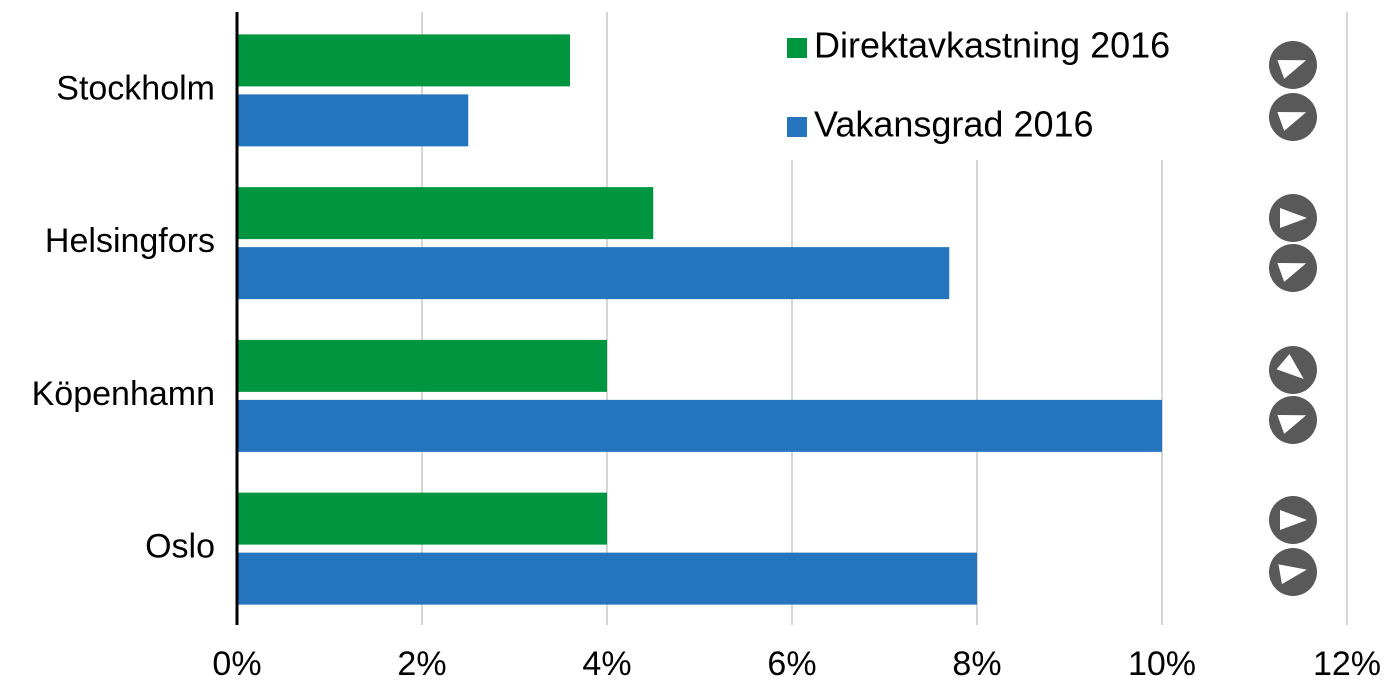 This screenshot has height=687, width=1386. What do you see at coordinates (236, 664) in the screenshot?
I see `x-tick-label: 0%` at bounding box center [236, 664].